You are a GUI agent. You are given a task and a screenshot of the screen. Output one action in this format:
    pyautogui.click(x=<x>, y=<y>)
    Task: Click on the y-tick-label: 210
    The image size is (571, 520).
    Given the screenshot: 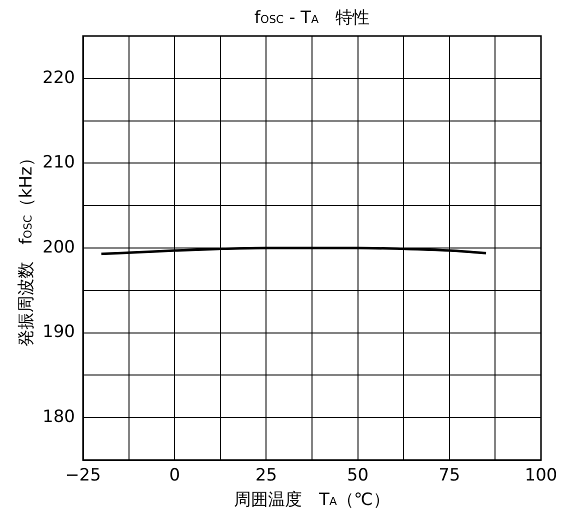 What is the action you would take?
    pyautogui.click(x=58, y=162)
    